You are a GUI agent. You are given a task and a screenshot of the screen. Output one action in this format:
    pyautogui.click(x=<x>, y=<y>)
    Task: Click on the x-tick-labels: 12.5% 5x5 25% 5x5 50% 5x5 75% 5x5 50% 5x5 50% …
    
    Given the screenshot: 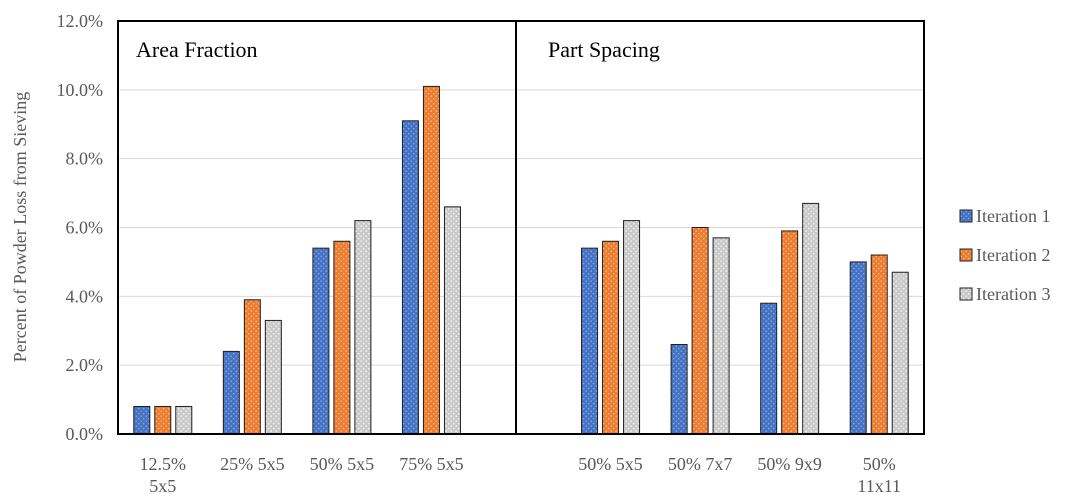 What is the action you would take?
    pyautogui.click(x=521, y=475)
    